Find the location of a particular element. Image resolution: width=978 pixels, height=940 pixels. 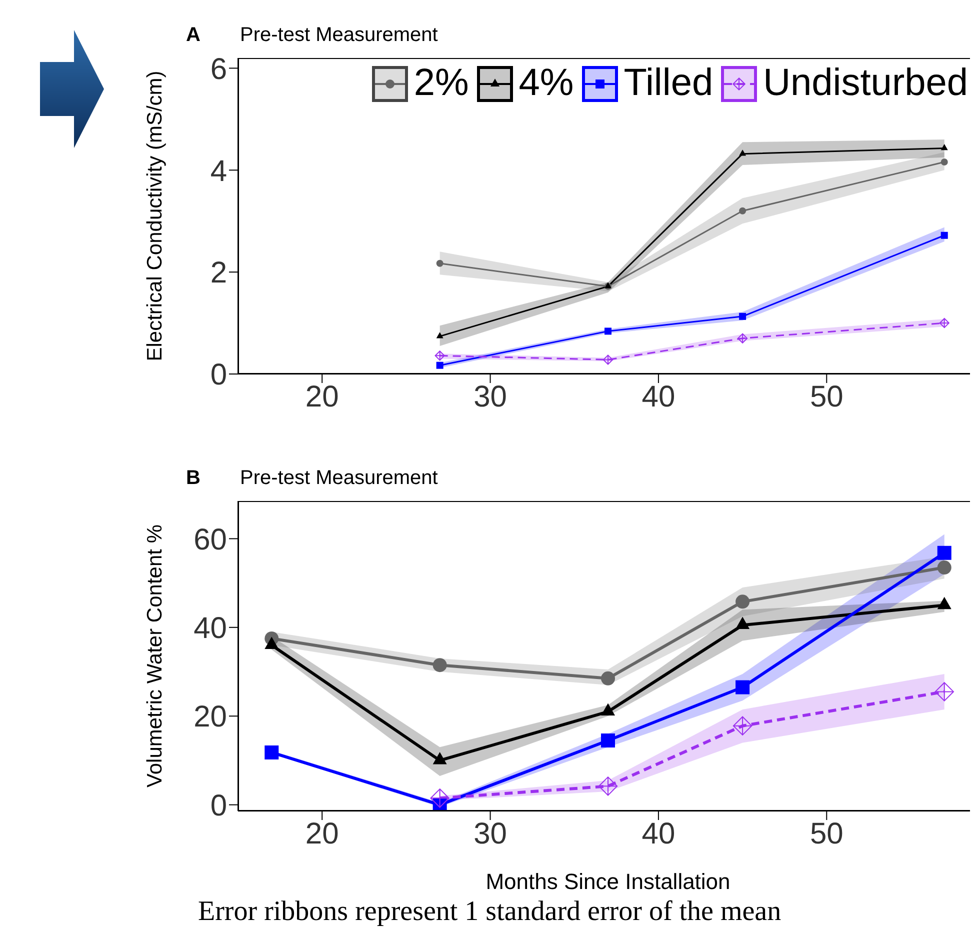

x-axis-title: Months Since Installation is located at coordinates (608, 881).